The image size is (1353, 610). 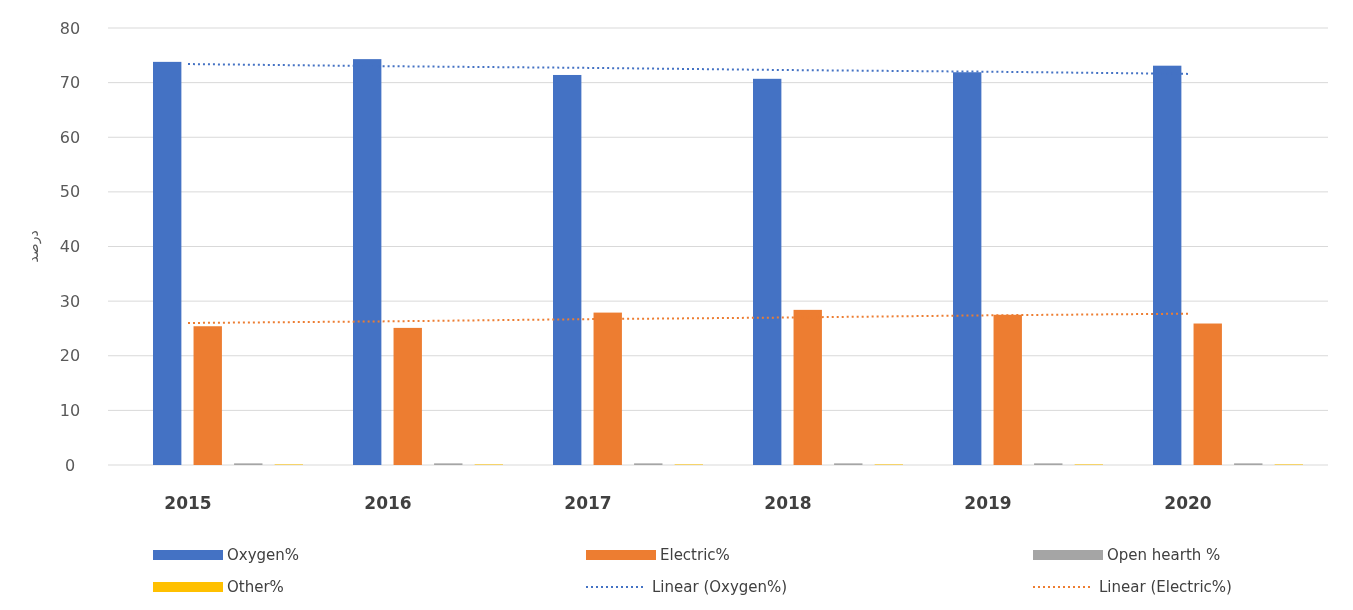 I want to click on legend-label: Other%, so click(x=255, y=587).